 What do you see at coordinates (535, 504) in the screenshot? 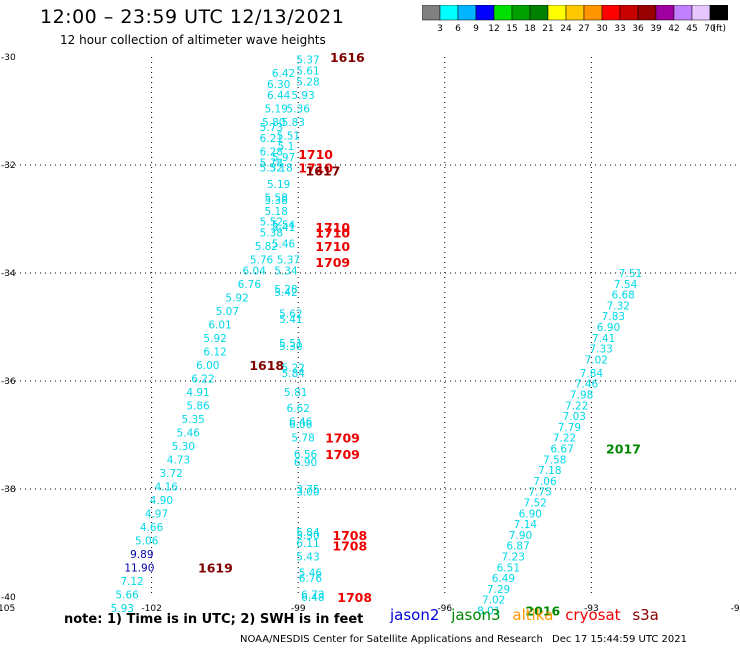
I see `wave-height-value: 7.52` at bounding box center [535, 504].